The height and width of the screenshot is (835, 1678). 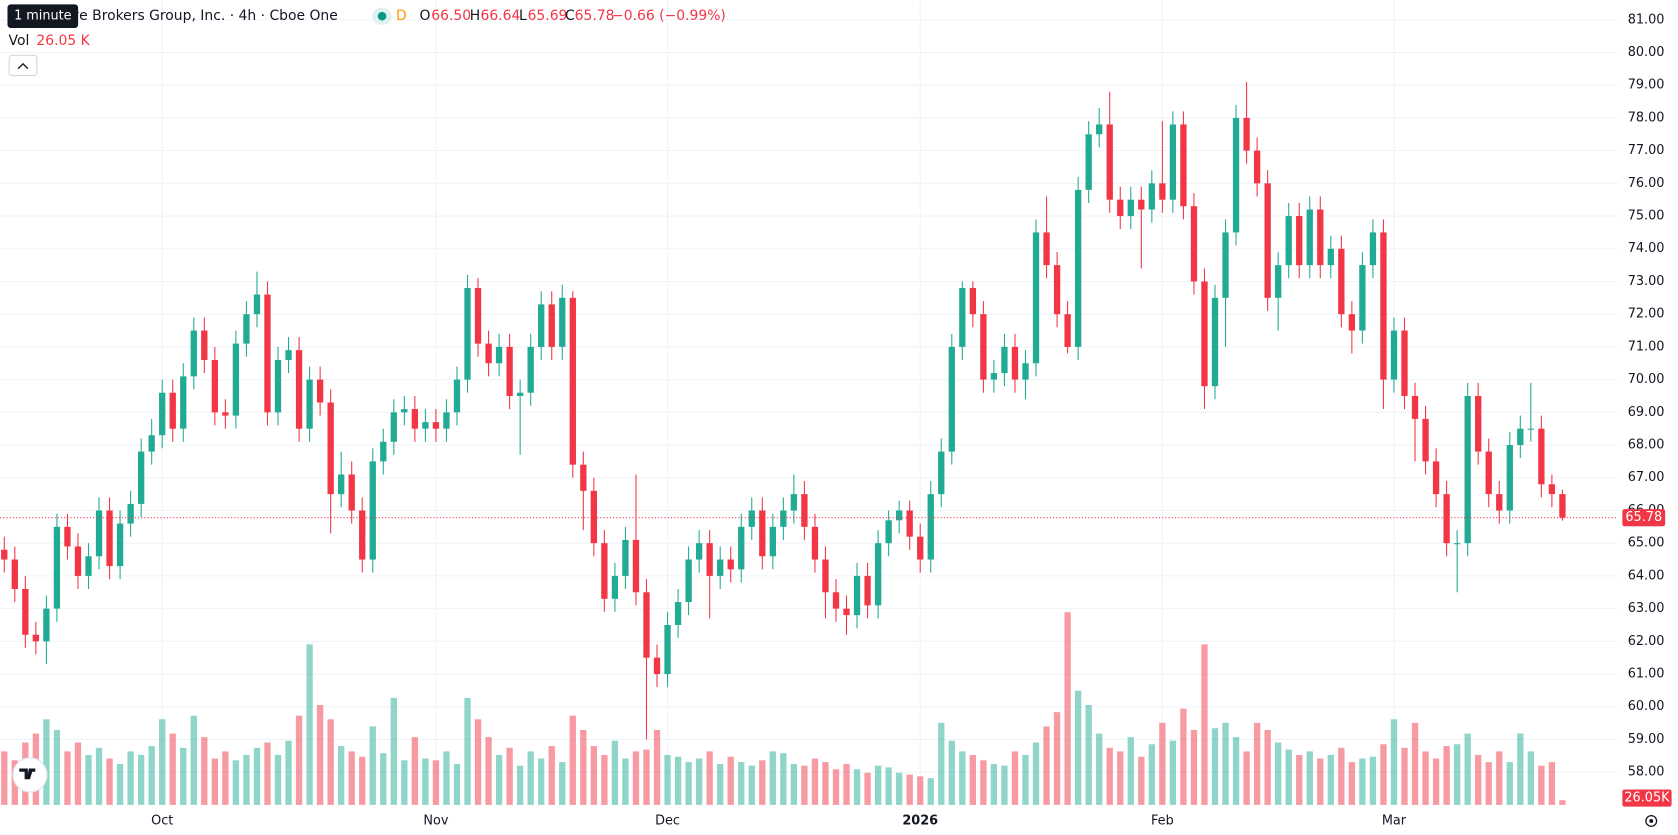 I want to click on y-tick-label: 71.00, so click(x=1646, y=346).